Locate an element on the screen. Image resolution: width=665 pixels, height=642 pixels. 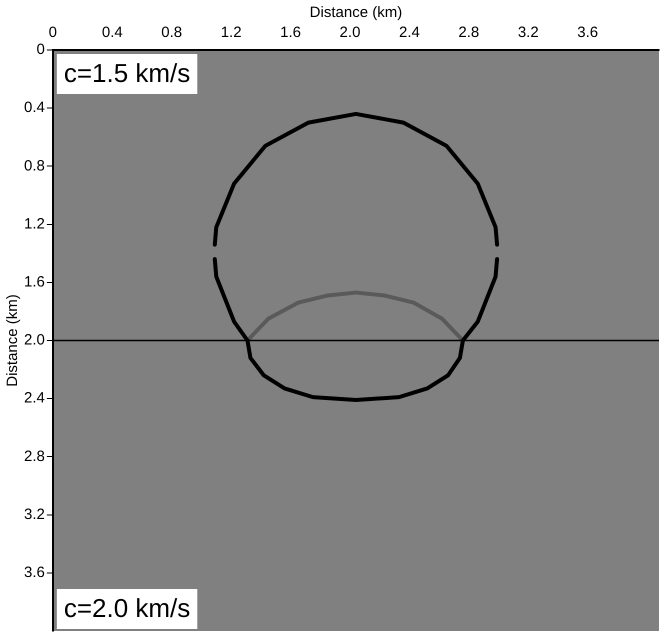
x-tick-label: 0.8 is located at coordinates (171, 33).